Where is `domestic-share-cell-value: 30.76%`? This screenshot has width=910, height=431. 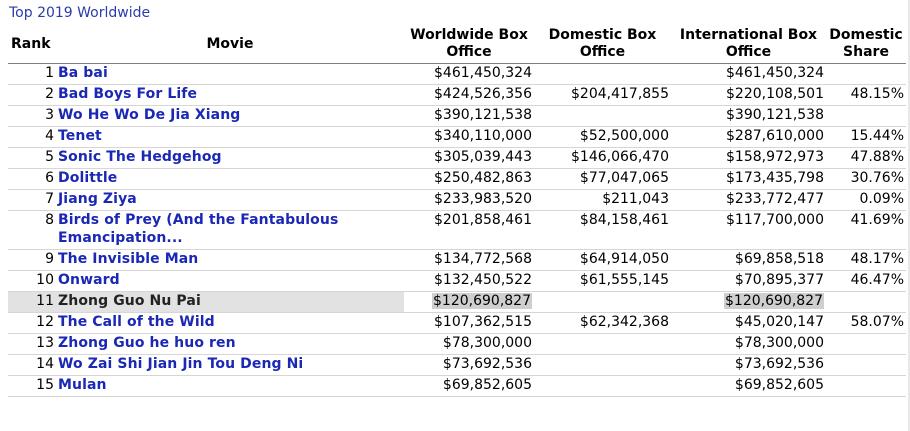
domestic-share-cell-value: 30.76% is located at coordinates (877, 178).